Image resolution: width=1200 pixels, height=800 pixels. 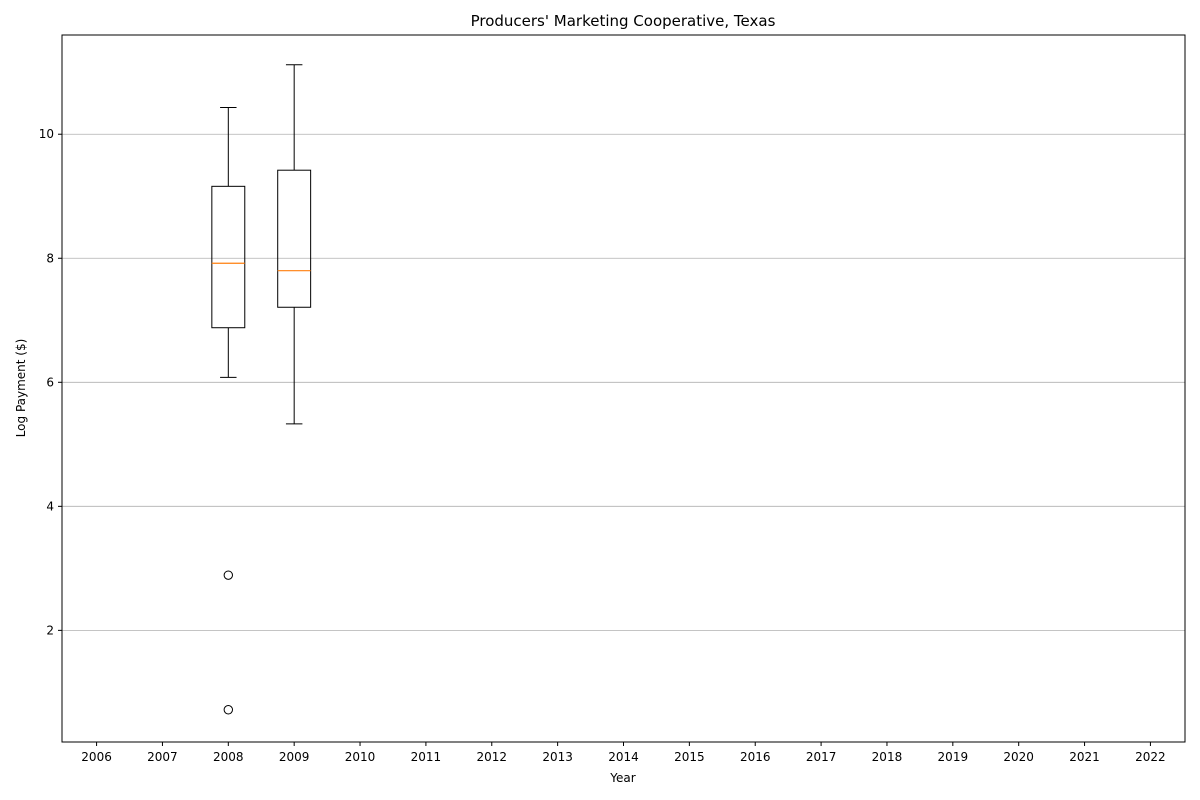 I want to click on x-tick-label: 2018, so click(x=887, y=757).